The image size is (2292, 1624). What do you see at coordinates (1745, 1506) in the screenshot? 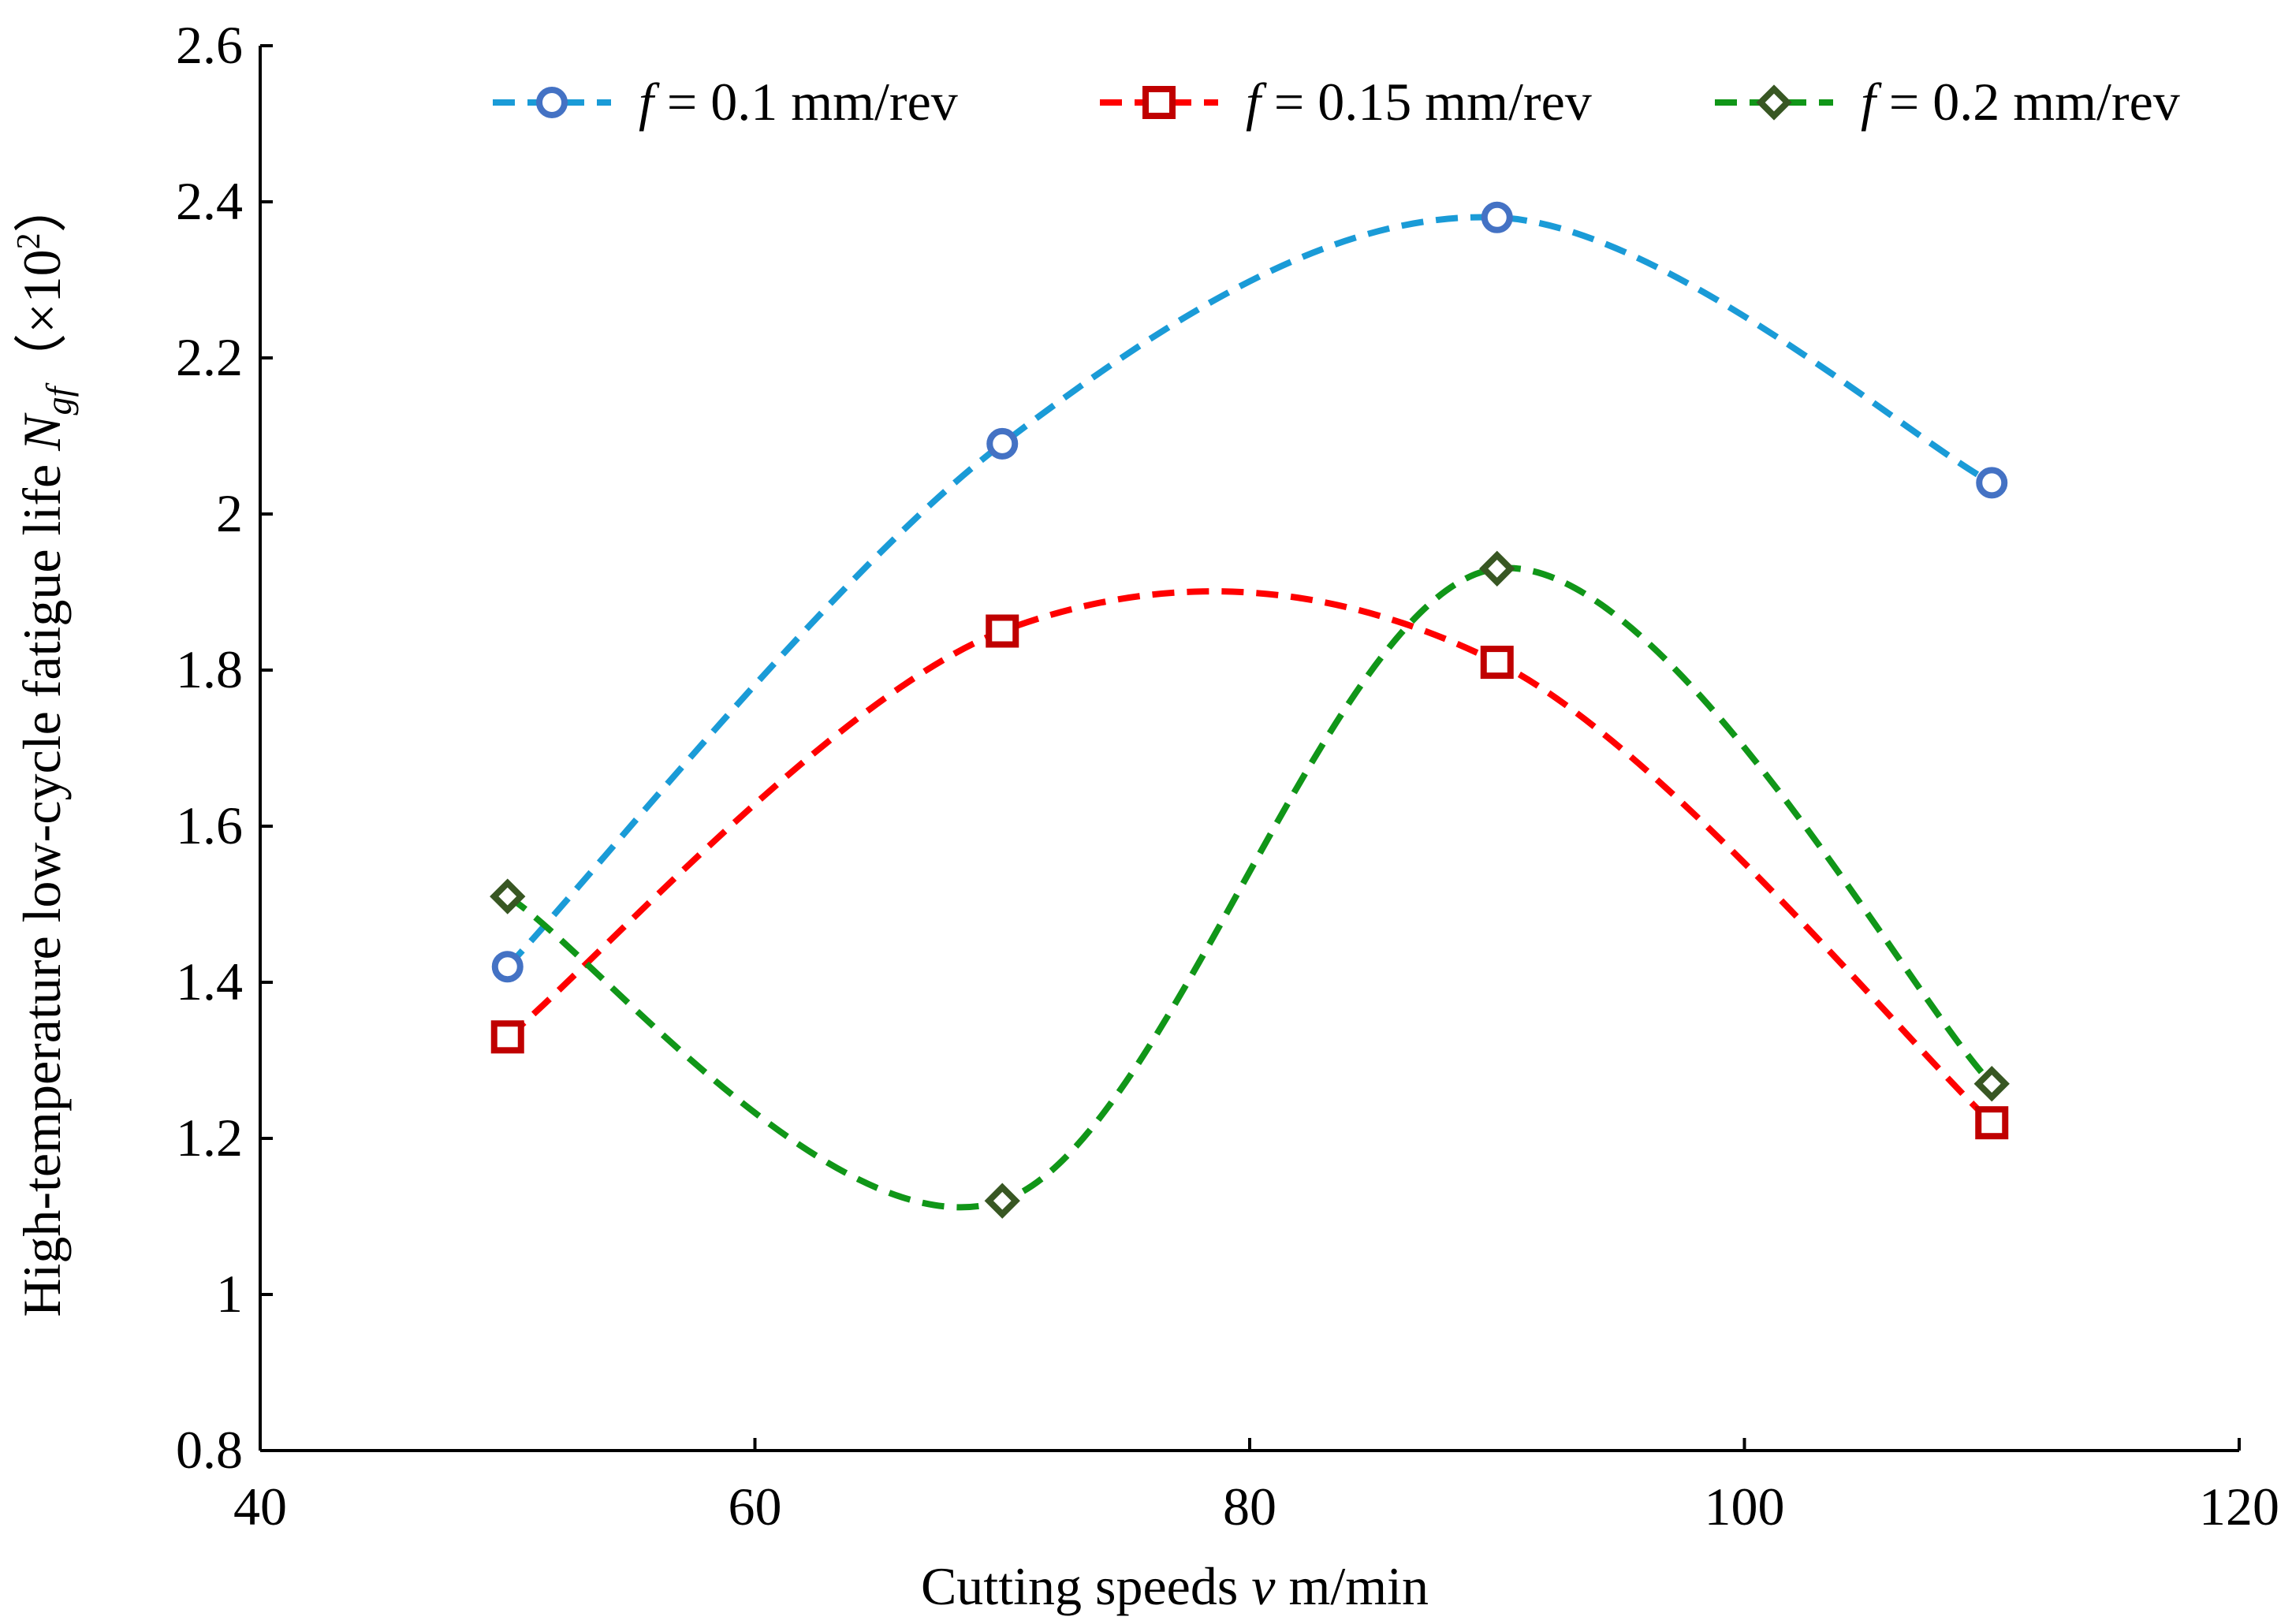
I see `x-tick-label: 100` at bounding box center [1745, 1506].